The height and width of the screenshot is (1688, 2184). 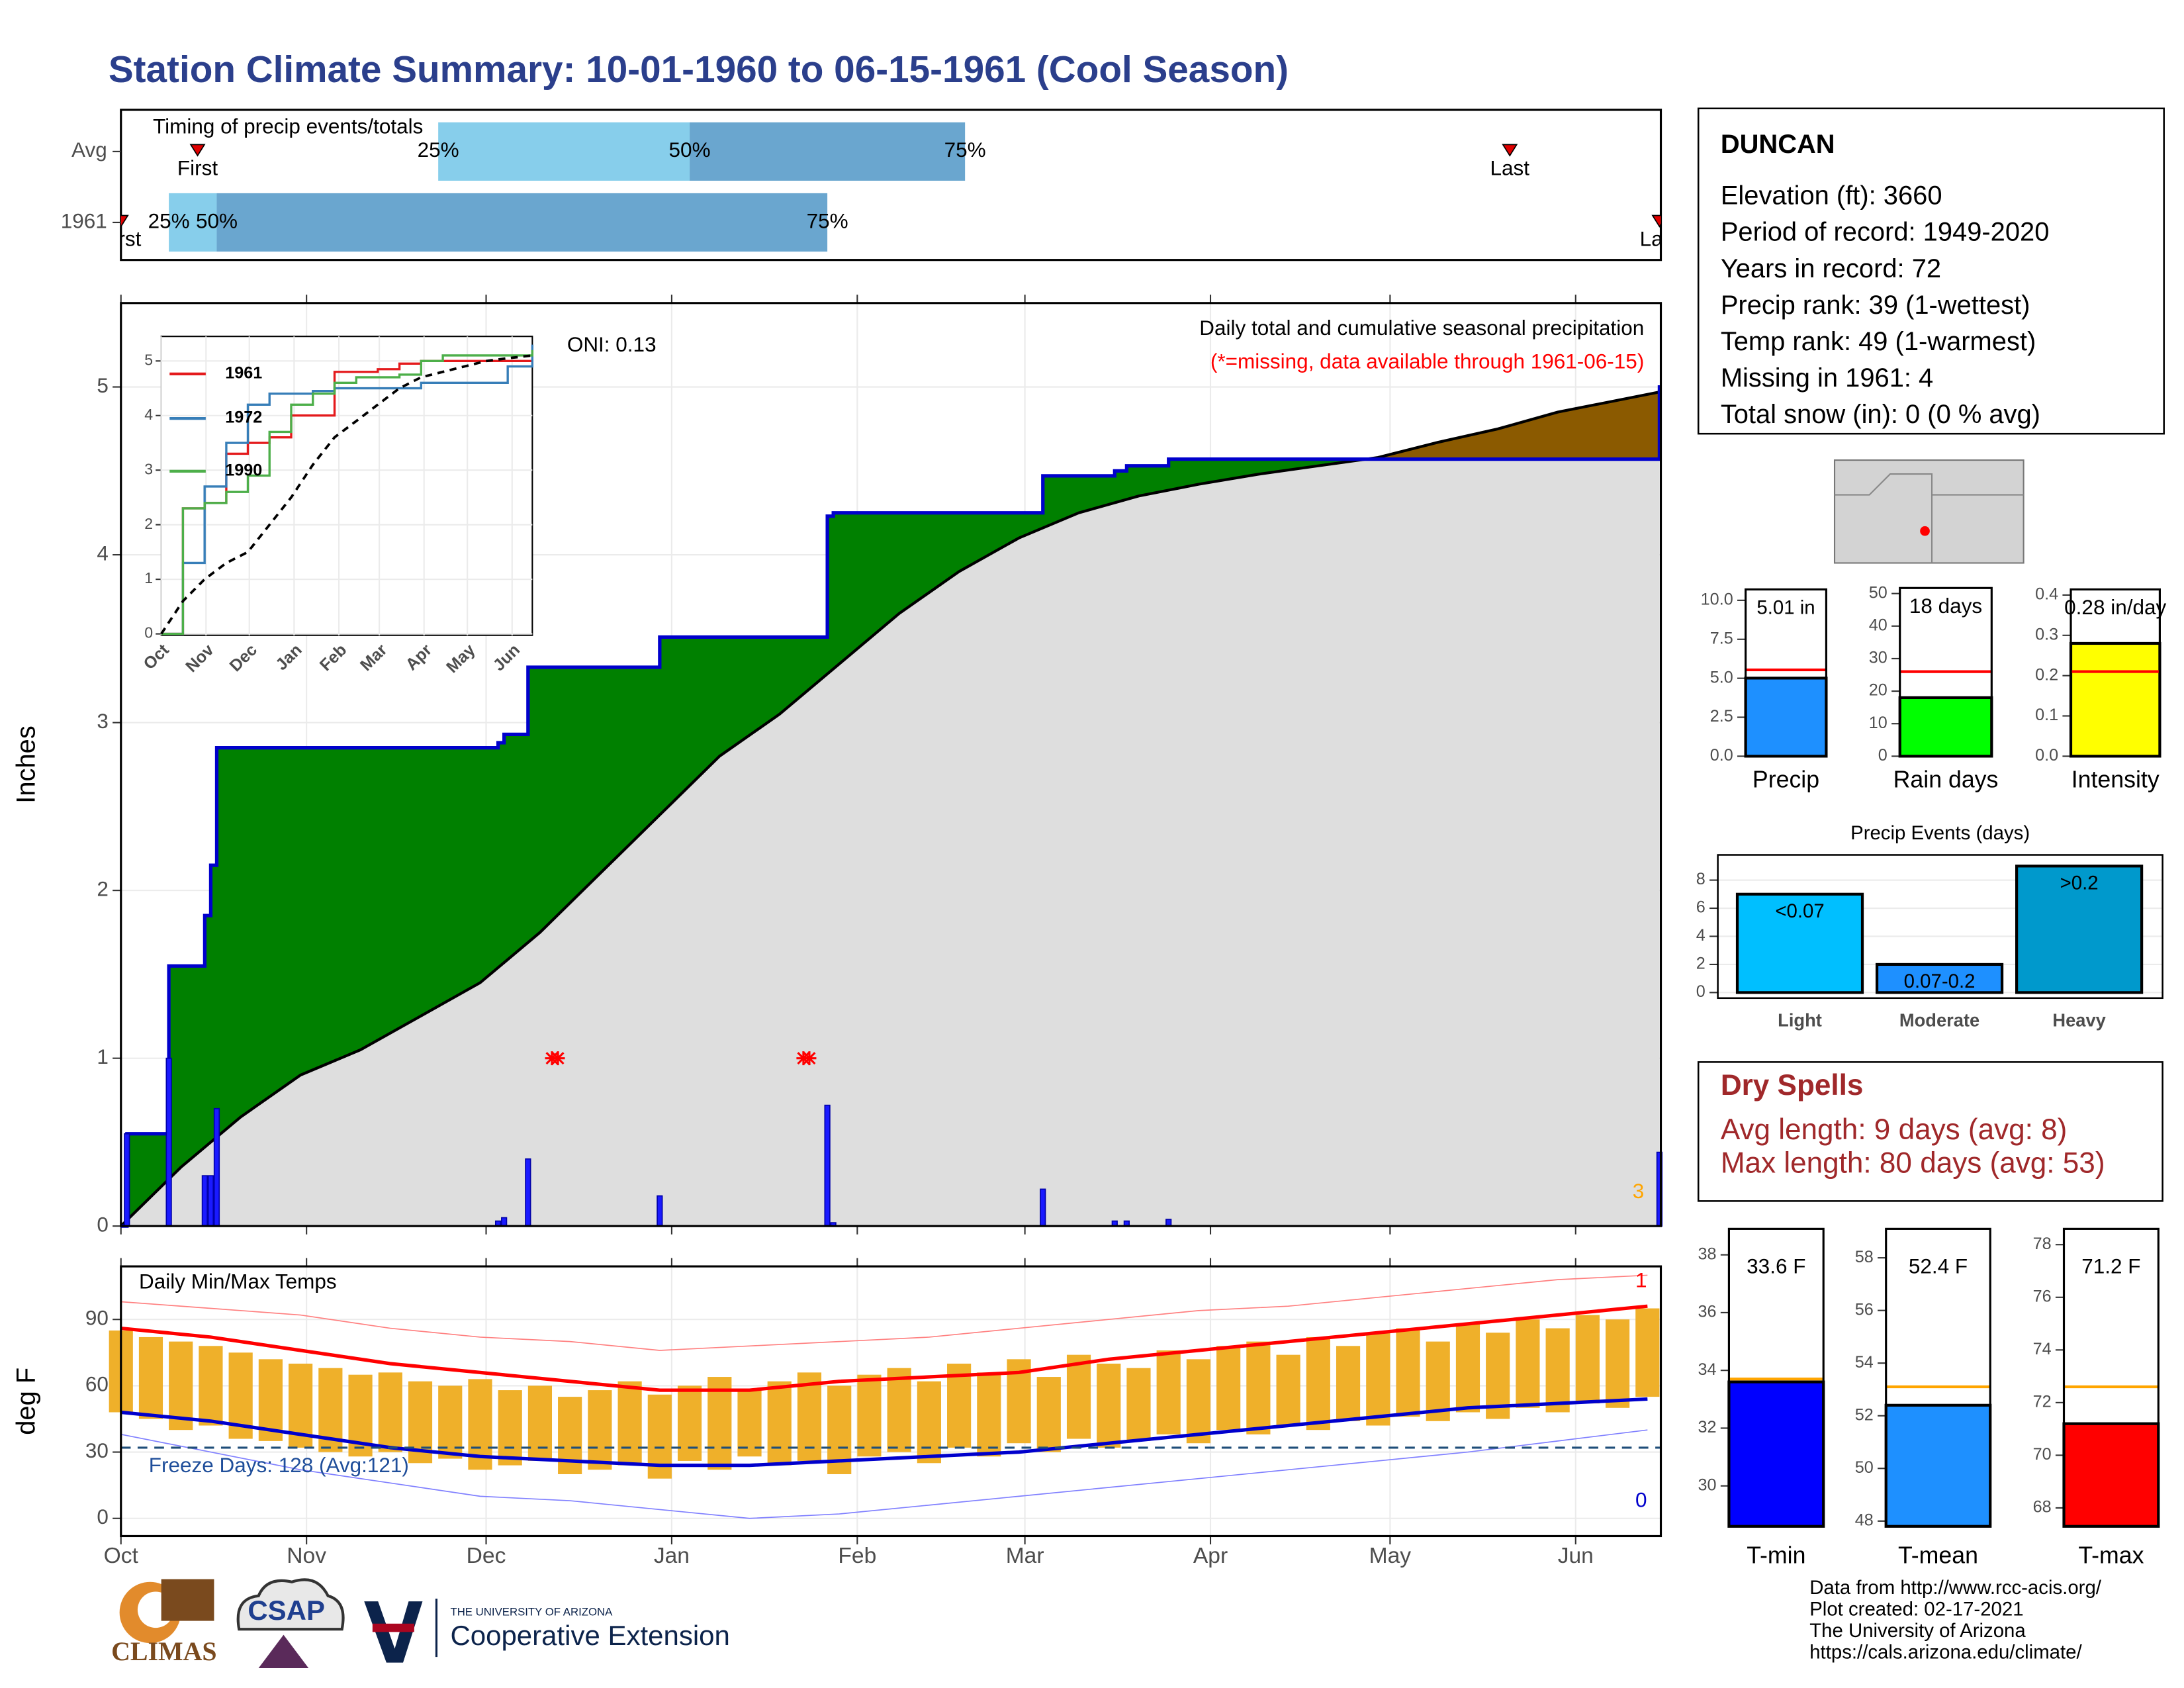 What do you see at coordinates (1931, 271) in the screenshot?
I see `station-box` at bounding box center [1931, 271].